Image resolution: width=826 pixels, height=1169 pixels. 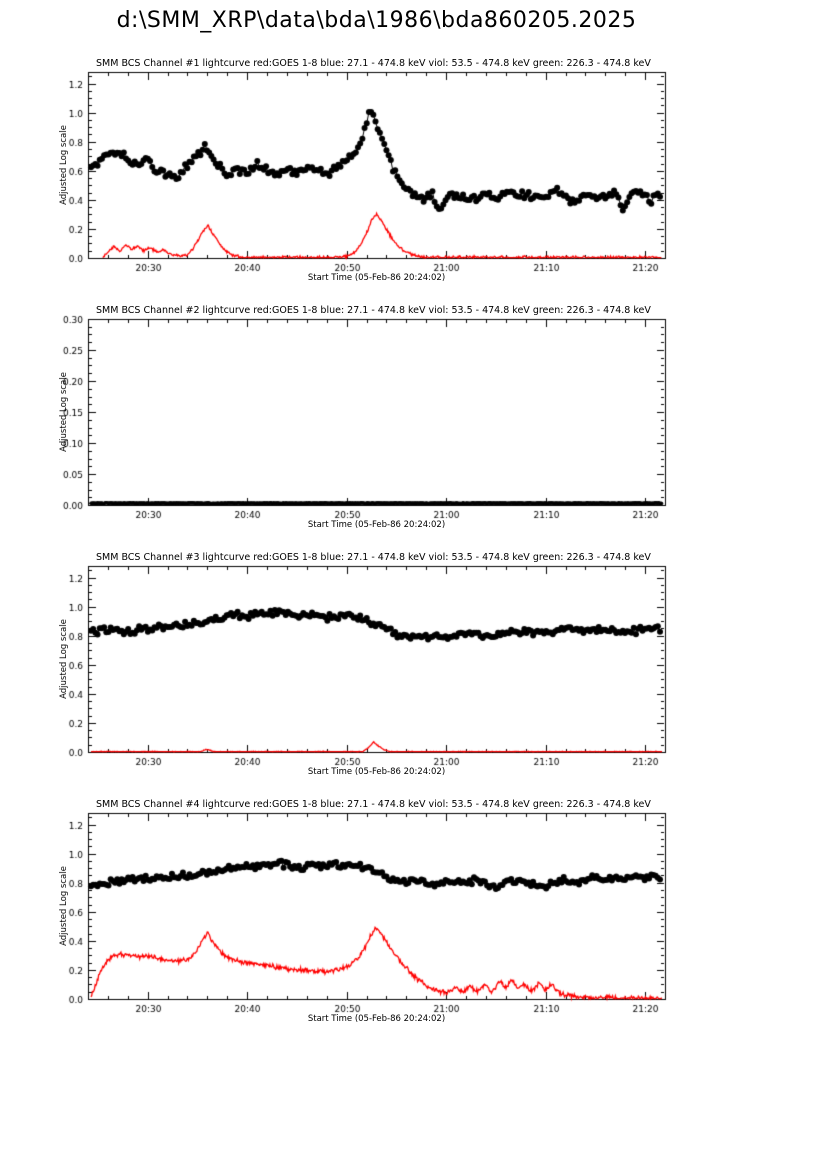 I want to click on y-axis-label-channel-4: Adjusted Log scale, so click(x=64, y=906).